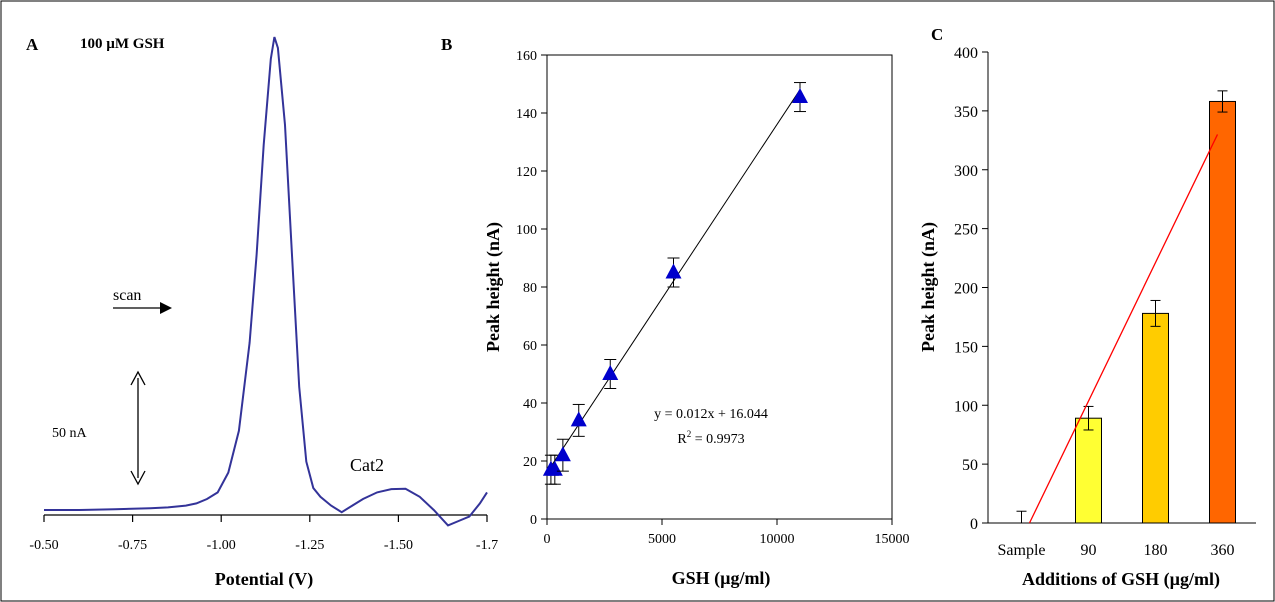 The image size is (1275, 602). What do you see at coordinates (1022, 550) in the screenshot?
I see `category-label: Sample` at bounding box center [1022, 550].